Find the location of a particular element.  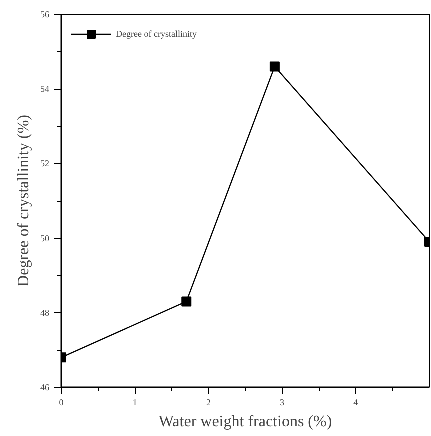

y-tick-label: 46 is located at coordinates (45, 387).